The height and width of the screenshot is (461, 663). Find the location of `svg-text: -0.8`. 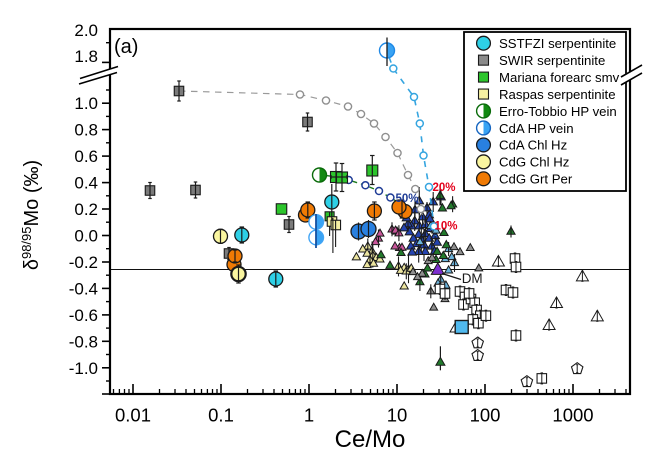

svg-text: -0.8 is located at coordinates (83, 341).